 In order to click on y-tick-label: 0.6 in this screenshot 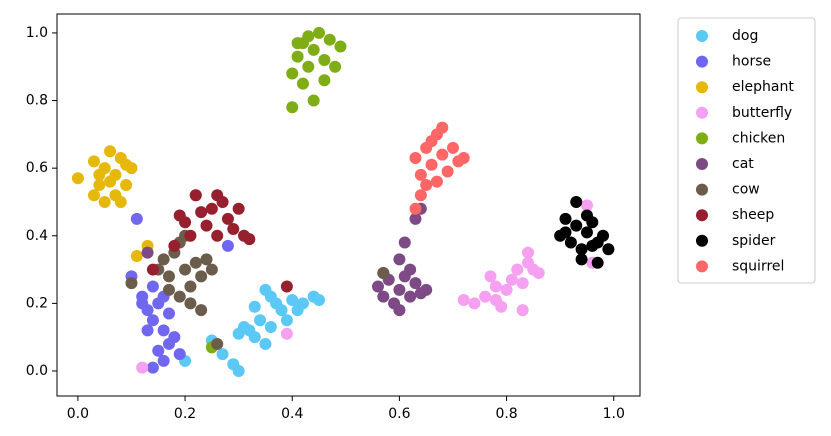, I will do `click(37, 168)`.